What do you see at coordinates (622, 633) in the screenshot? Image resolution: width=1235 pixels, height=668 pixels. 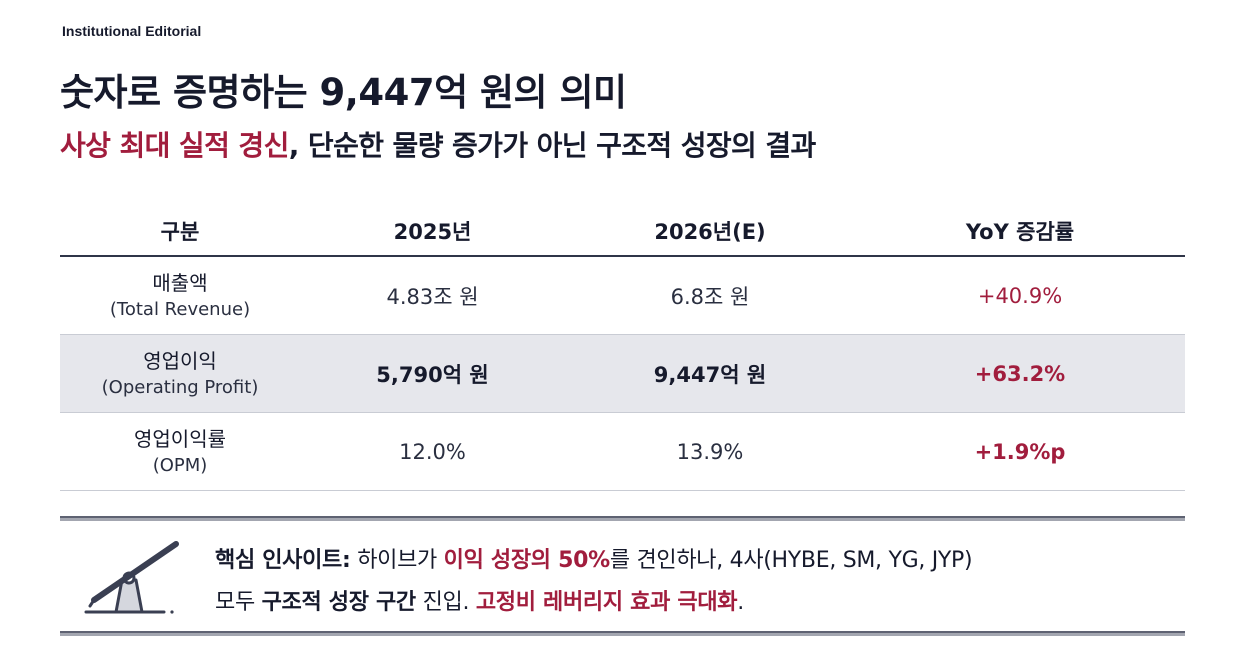 I see `insight-bottom-rule` at bounding box center [622, 633].